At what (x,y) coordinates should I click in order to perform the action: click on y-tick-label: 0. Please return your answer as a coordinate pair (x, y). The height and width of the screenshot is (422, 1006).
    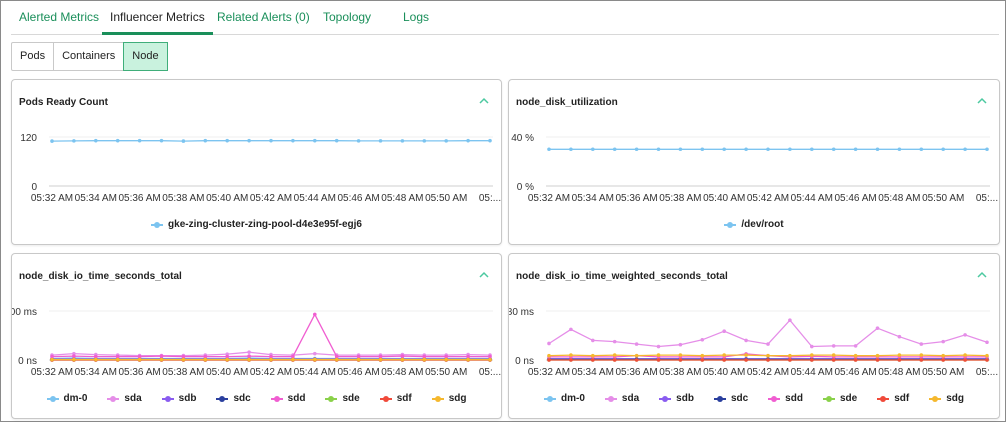
    Looking at the image, I should click on (34, 187).